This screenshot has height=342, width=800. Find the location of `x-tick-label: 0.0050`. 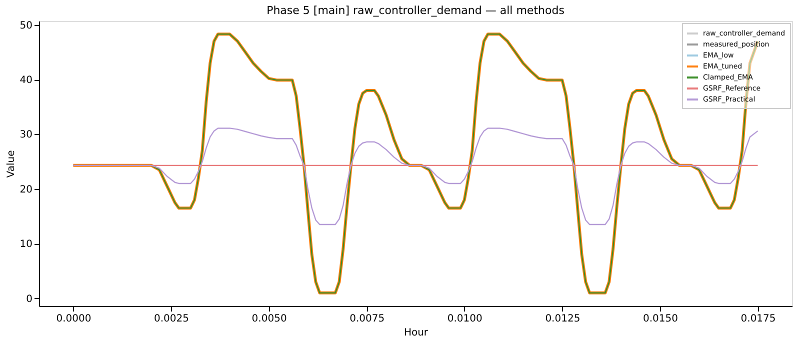

x-tick-label: 0.0050 is located at coordinates (269, 319).